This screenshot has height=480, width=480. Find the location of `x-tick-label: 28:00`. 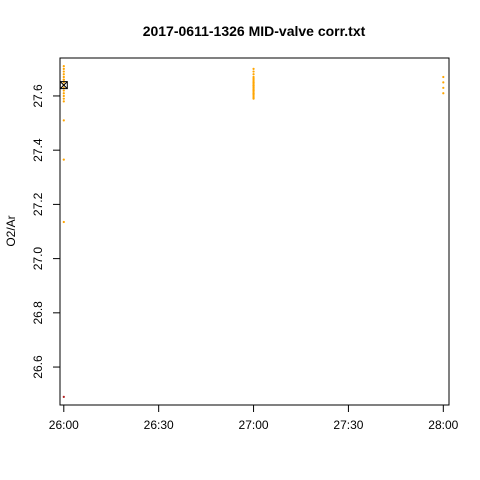

x-tick-label: 28:00 is located at coordinates (443, 425).